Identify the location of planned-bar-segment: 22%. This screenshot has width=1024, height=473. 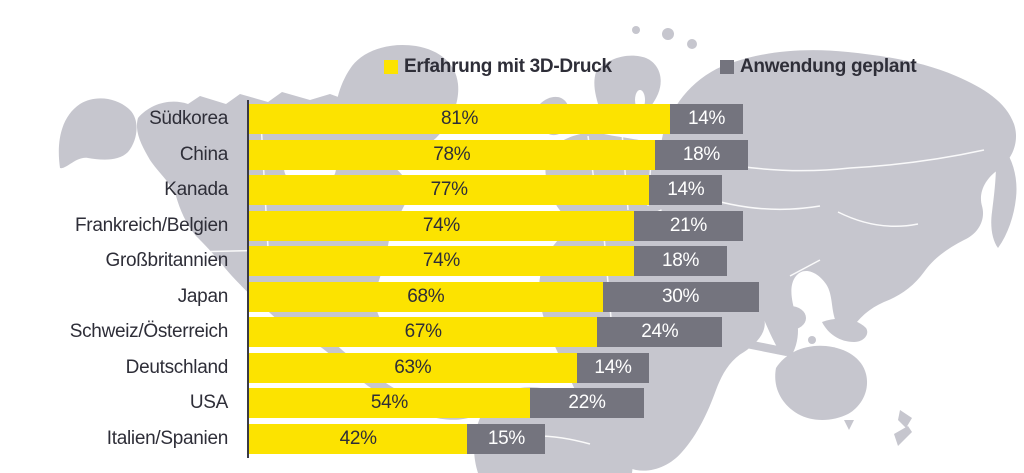
(587, 403).